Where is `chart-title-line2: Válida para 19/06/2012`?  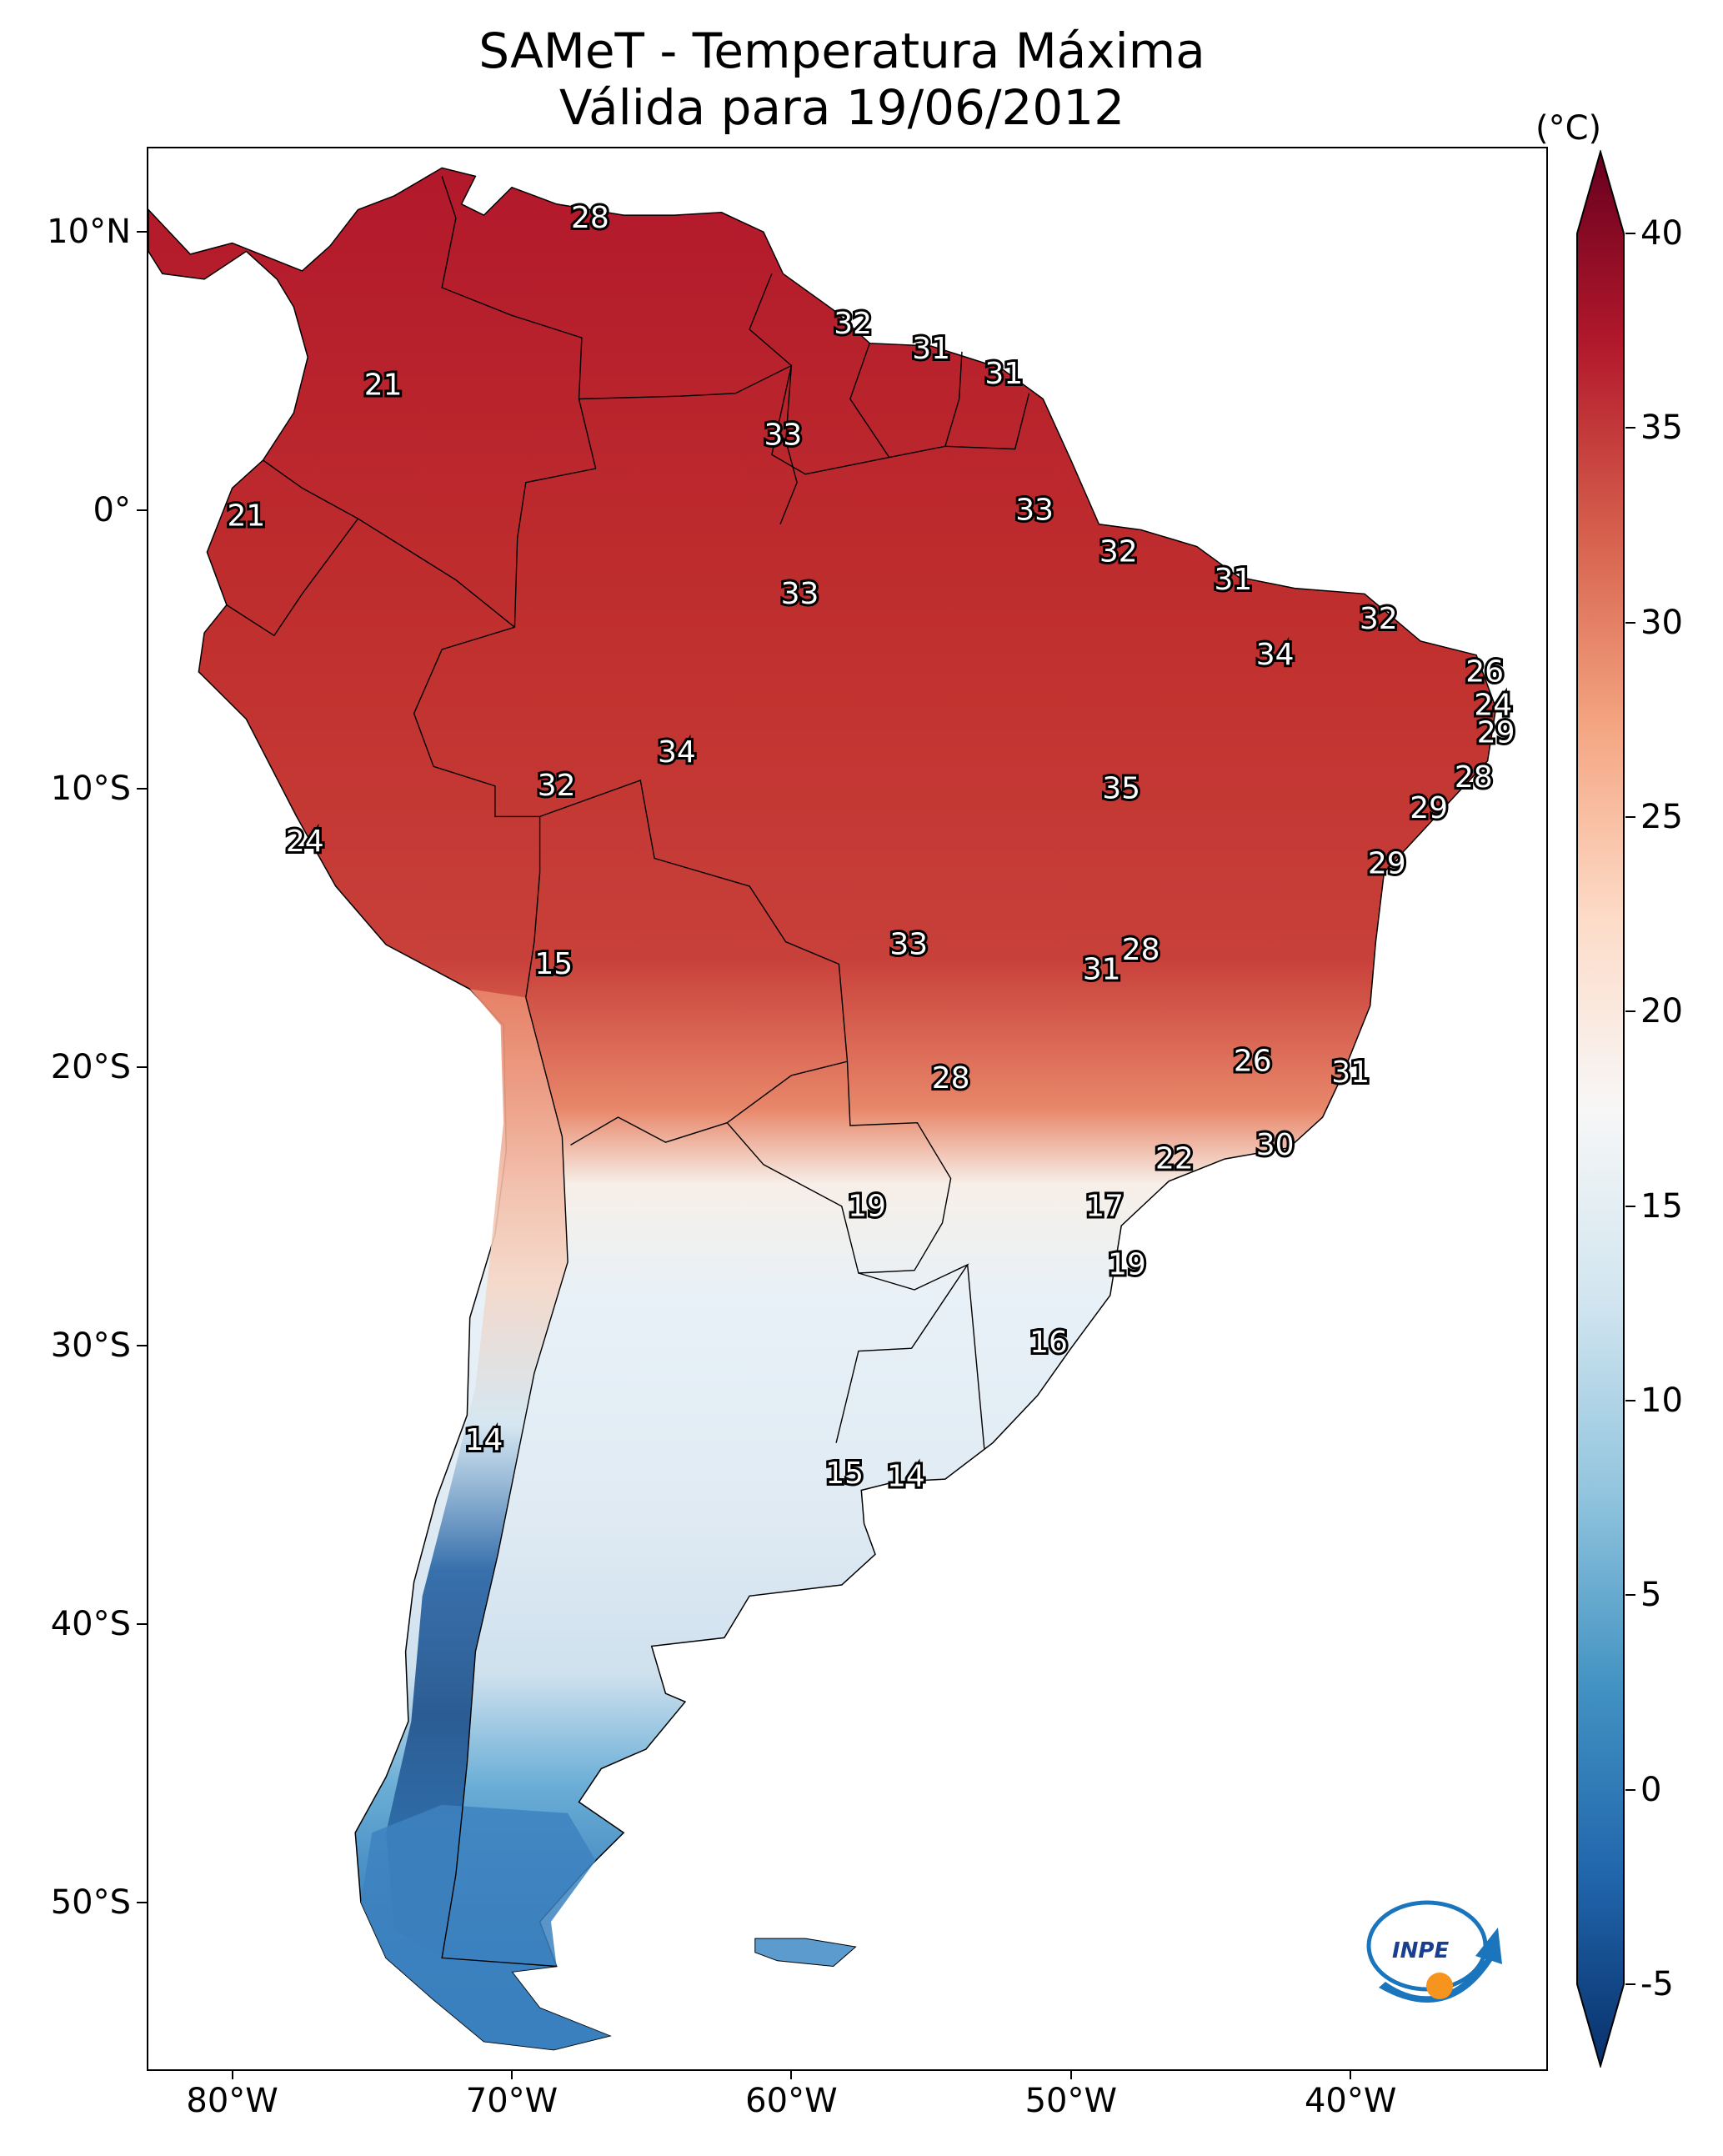
chart-title-line2: Válida para 19/06/2012 is located at coordinates (841, 108).